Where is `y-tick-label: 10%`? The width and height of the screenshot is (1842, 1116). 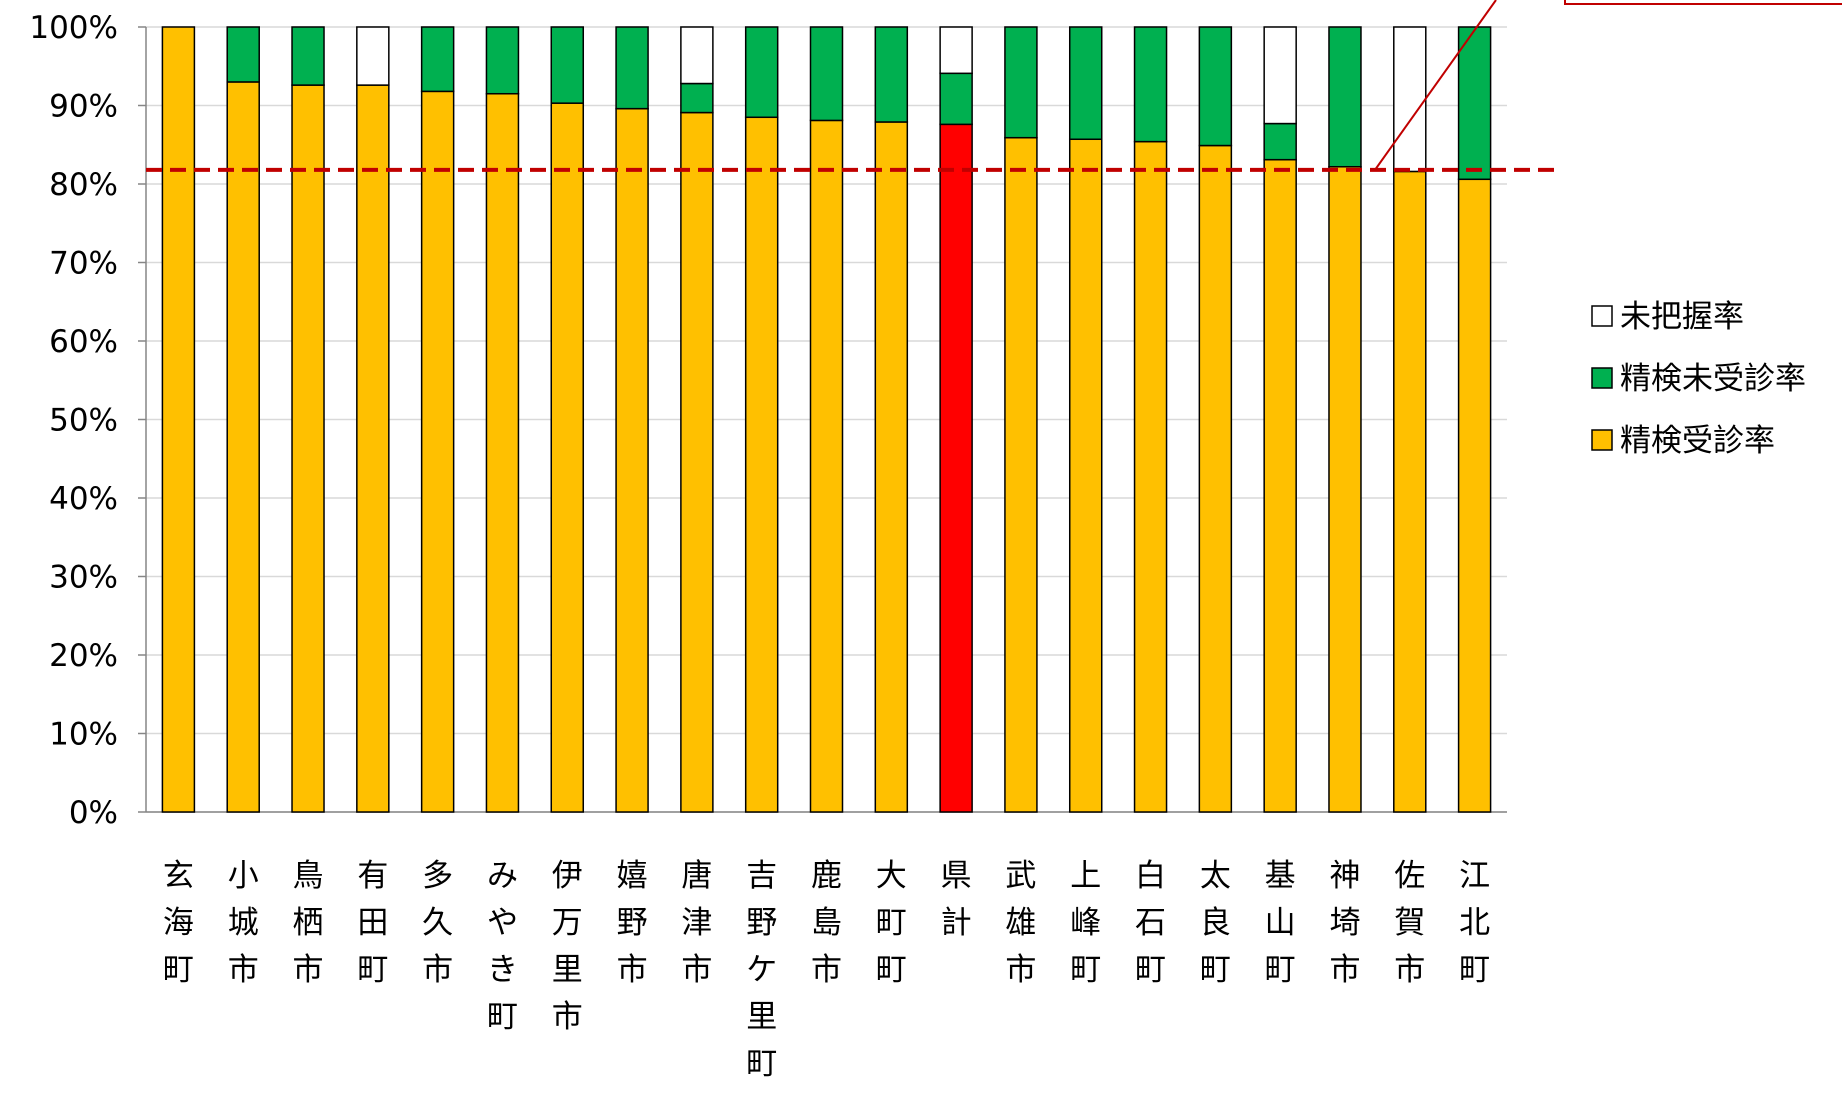 y-tick-label: 10% is located at coordinates (83, 735).